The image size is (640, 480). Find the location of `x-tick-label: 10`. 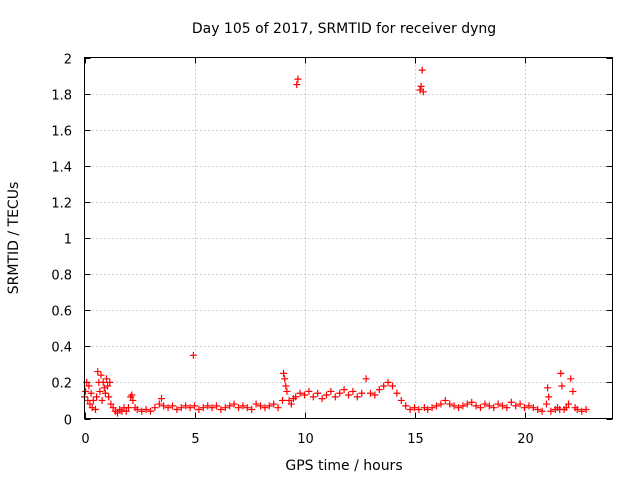

x-tick-label: 10 is located at coordinates (305, 439).